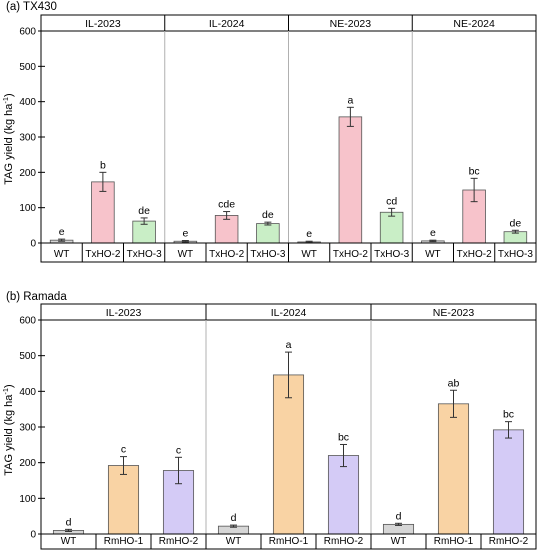 This screenshot has height=552, width=539. What do you see at coordinates (31, 7) in the screenshot?
I see `panel-a-title: (a) TX430` at bounding box center [31, 7].